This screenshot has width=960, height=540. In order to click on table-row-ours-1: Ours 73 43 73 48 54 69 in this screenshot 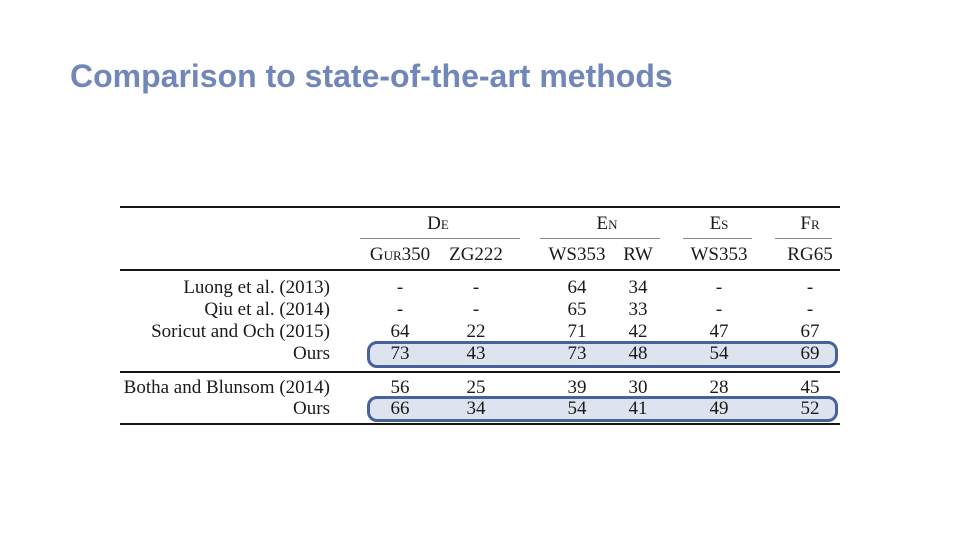, I will do `click(480, 354)`.